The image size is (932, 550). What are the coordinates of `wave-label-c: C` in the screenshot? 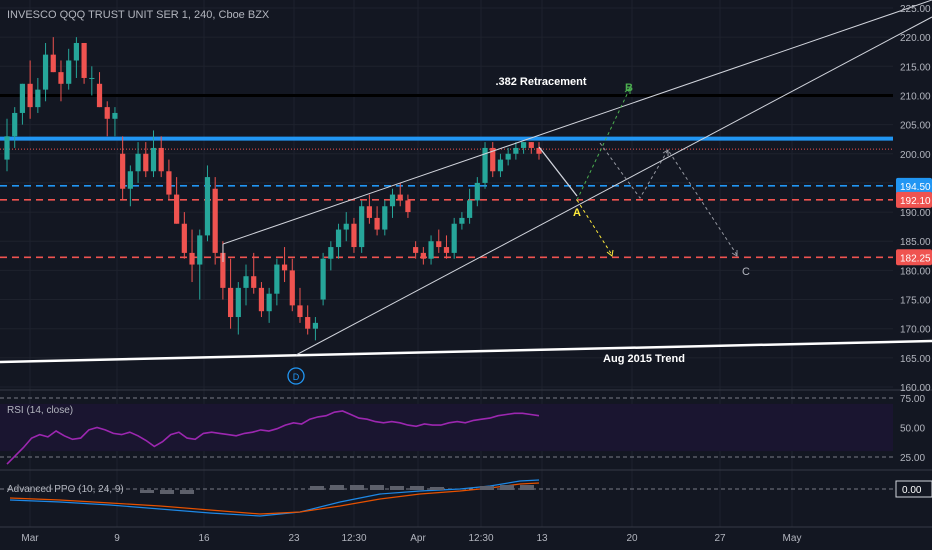 It's located at (746, 272).